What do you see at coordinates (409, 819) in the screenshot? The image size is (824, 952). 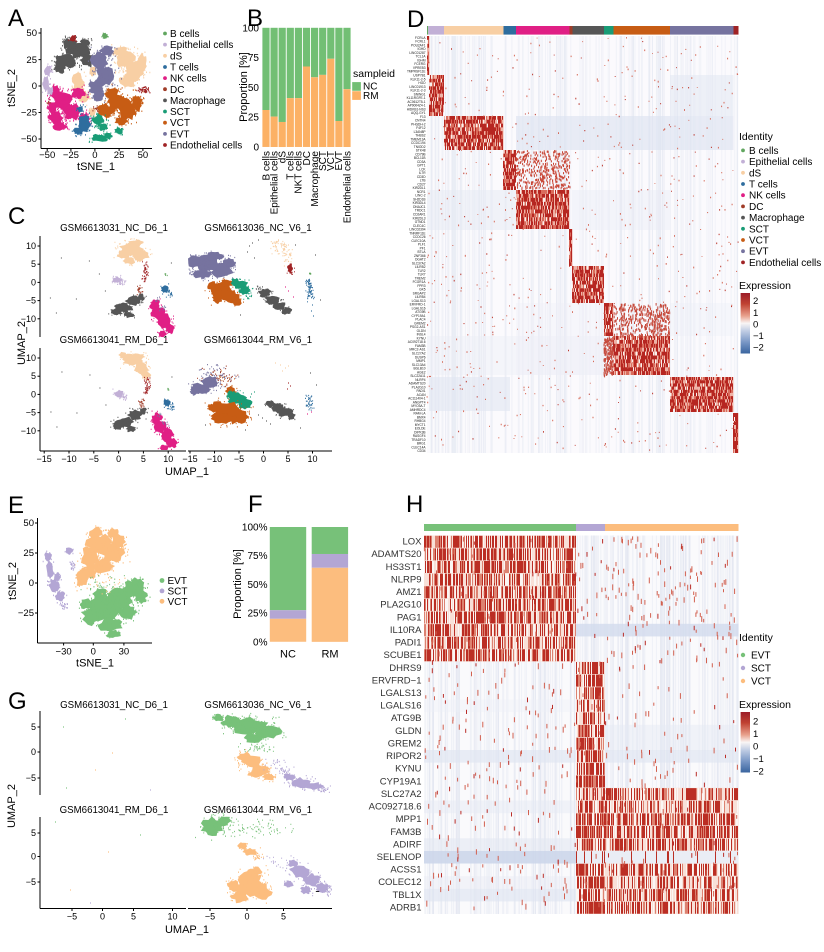 I see `svg-text: MPP1` at bounding box center [409, 819].